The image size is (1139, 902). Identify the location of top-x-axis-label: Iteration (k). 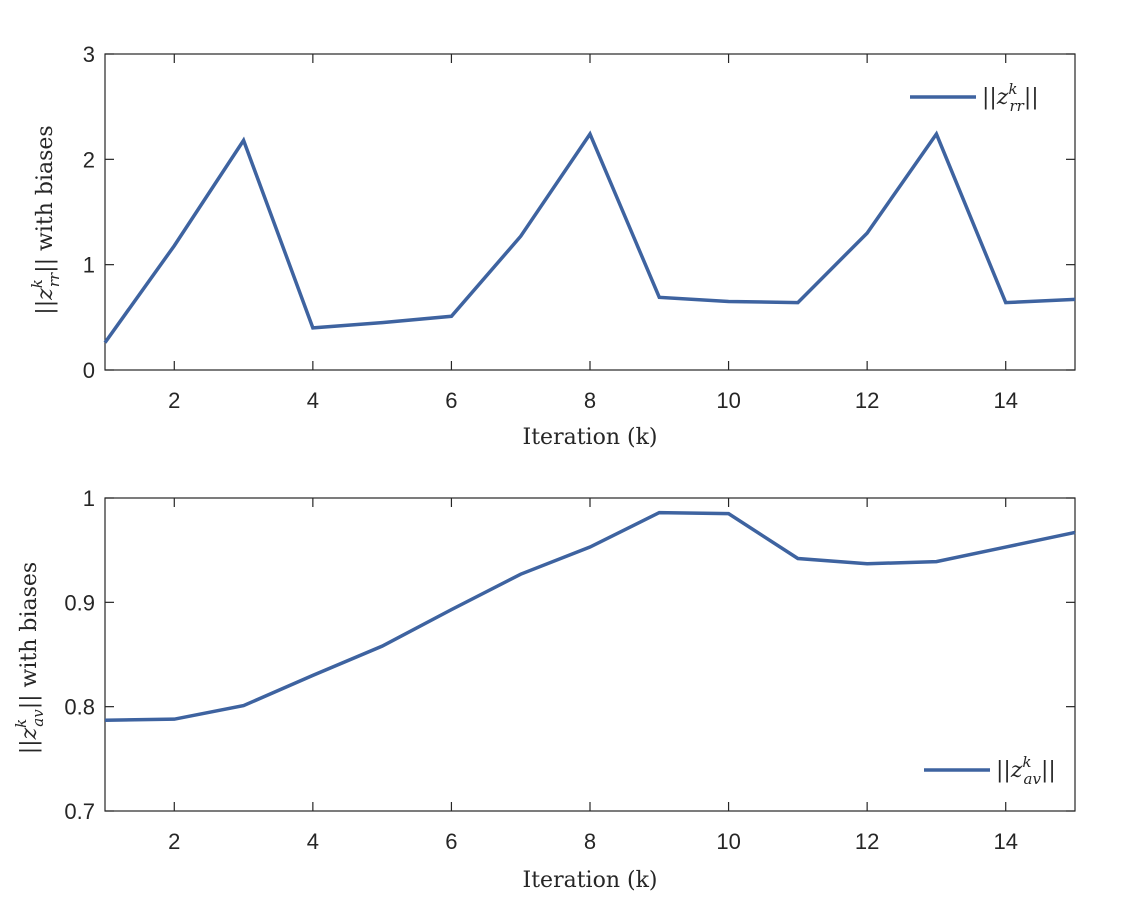
(590, 437).